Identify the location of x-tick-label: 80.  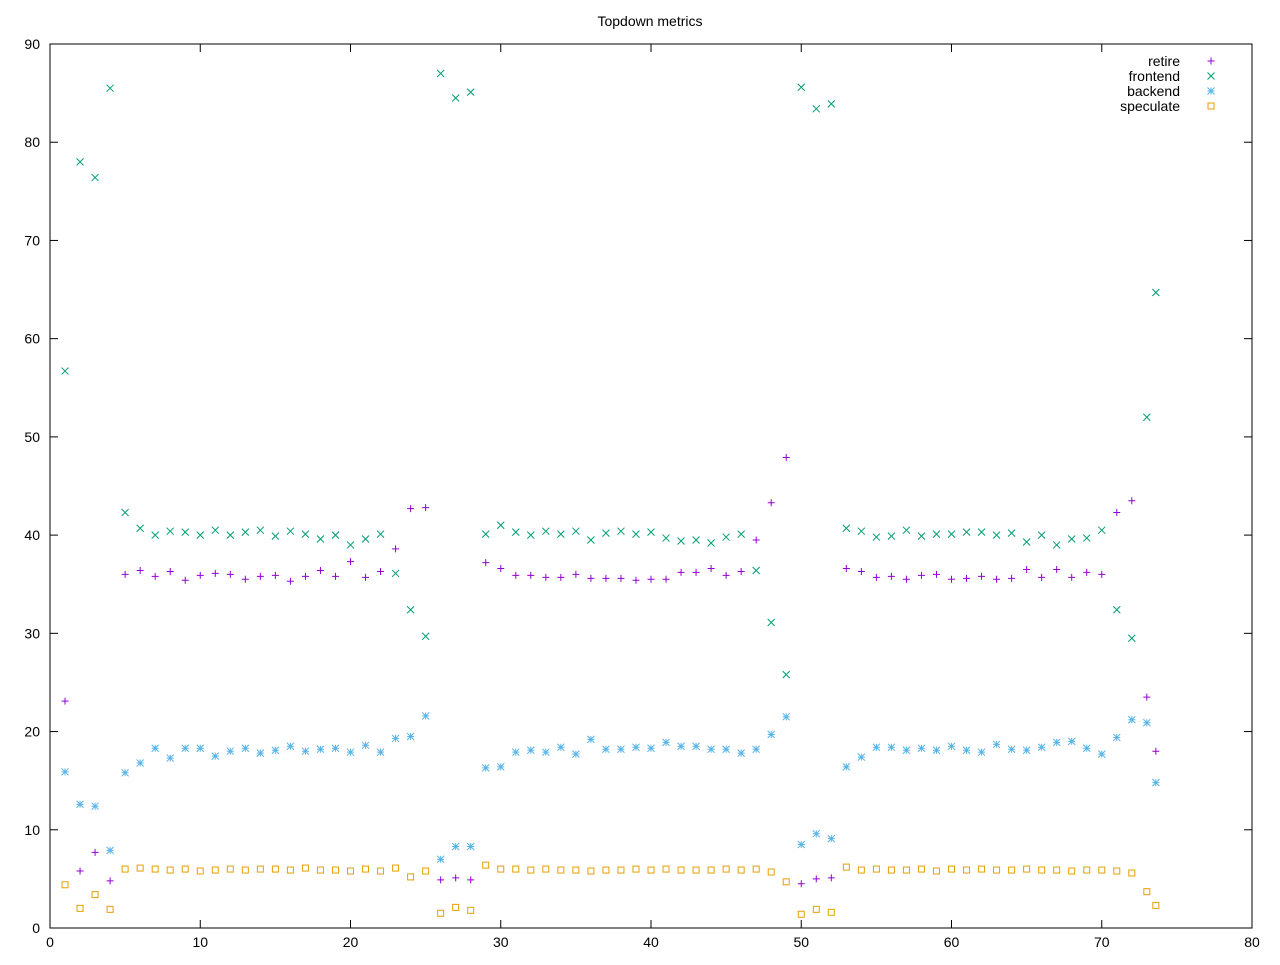
(1252, 942).